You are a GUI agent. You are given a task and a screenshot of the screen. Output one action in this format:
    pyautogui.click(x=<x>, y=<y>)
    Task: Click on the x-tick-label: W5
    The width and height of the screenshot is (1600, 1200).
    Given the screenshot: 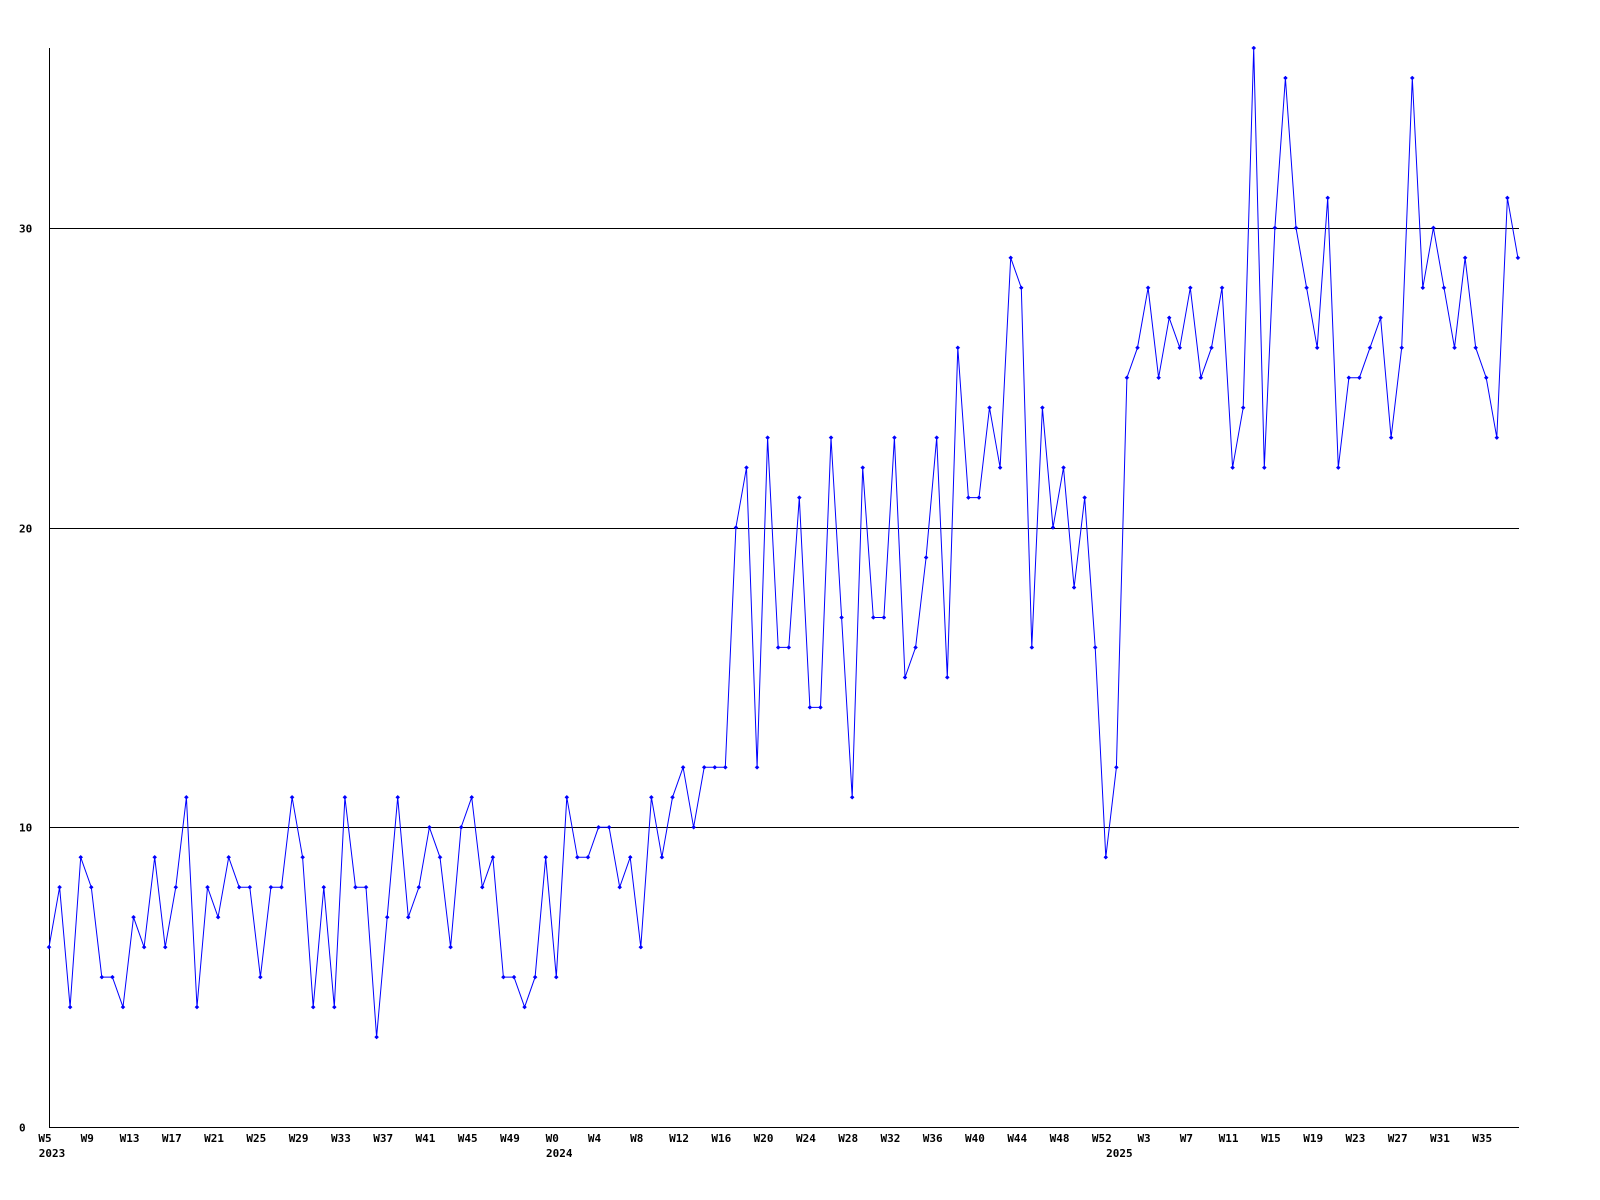 What is the action you would take?
    pyautogui.click(x=44, y=1138)
    